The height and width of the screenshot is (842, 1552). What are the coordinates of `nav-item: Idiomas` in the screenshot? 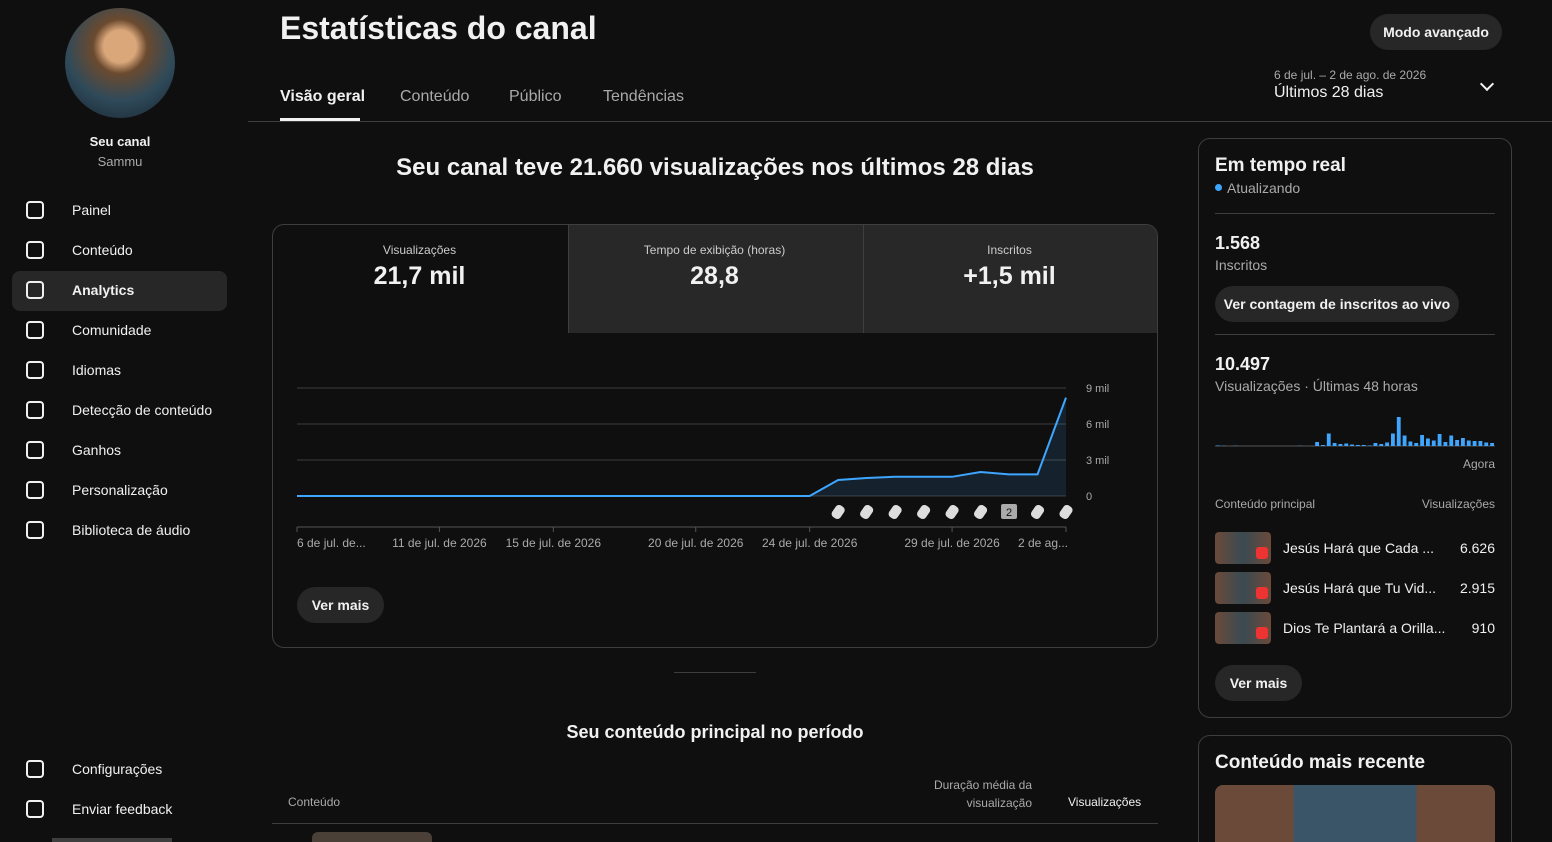 It's located at (97, 370).